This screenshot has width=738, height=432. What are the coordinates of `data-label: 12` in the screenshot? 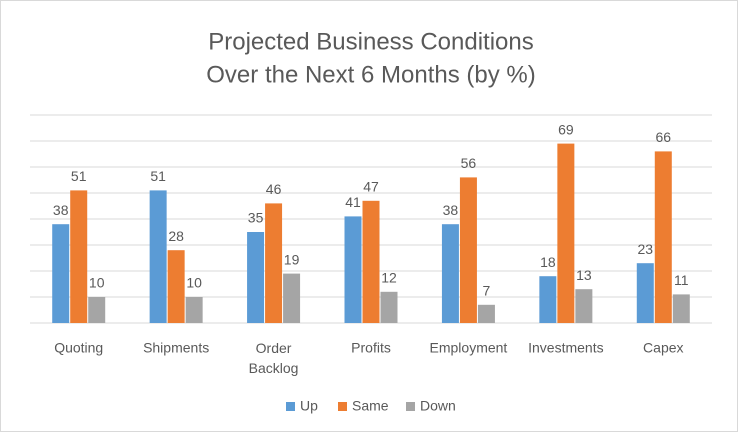 It's located at (389, 278).